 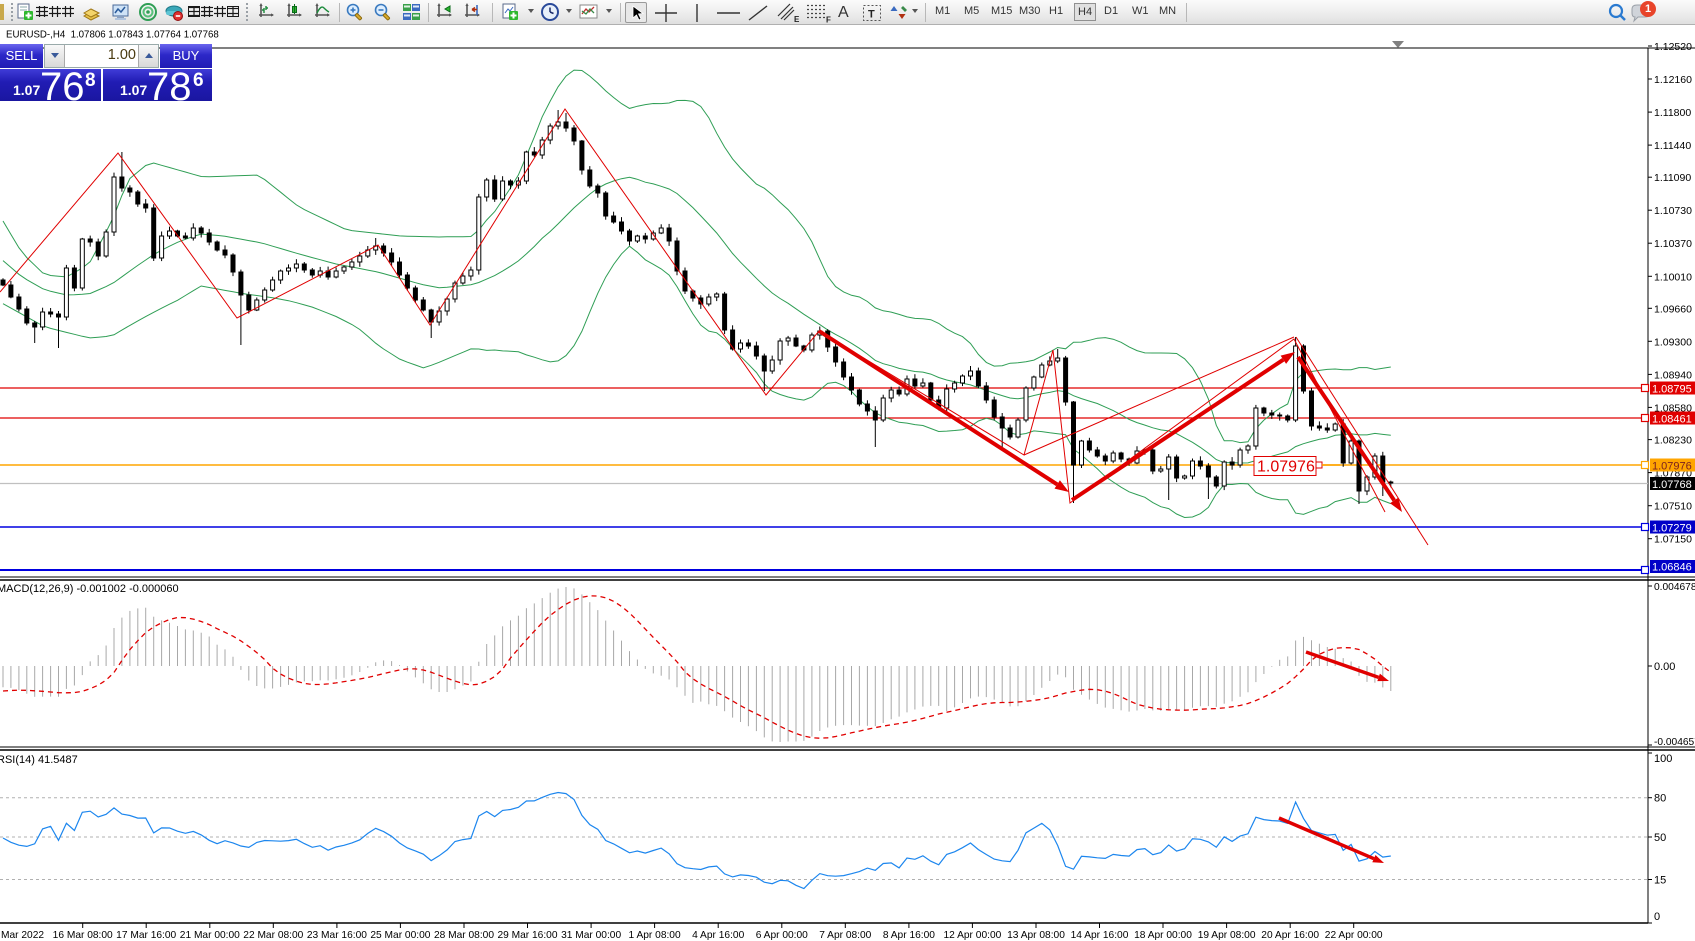 What do you see at coordinates (22, 935) in the screenshot?
I see `svg-text: Mar 2022` at bounding box center [22, 935].